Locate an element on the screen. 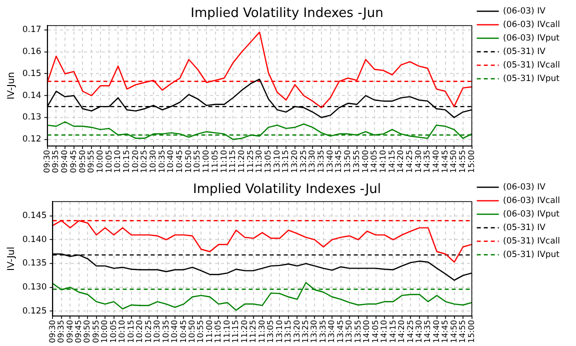  legend-label: (06-03) IVput is located at coordinates (531, 214).